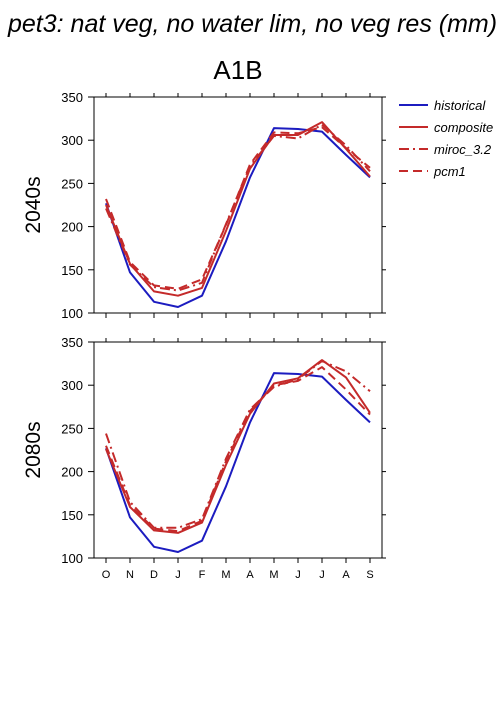 This screenshot has width=501, height=709. What do you see at coordinates (460, 105) in the screenshot?
I see `legend-label-historical: historical` at bounding box center [460, 105].